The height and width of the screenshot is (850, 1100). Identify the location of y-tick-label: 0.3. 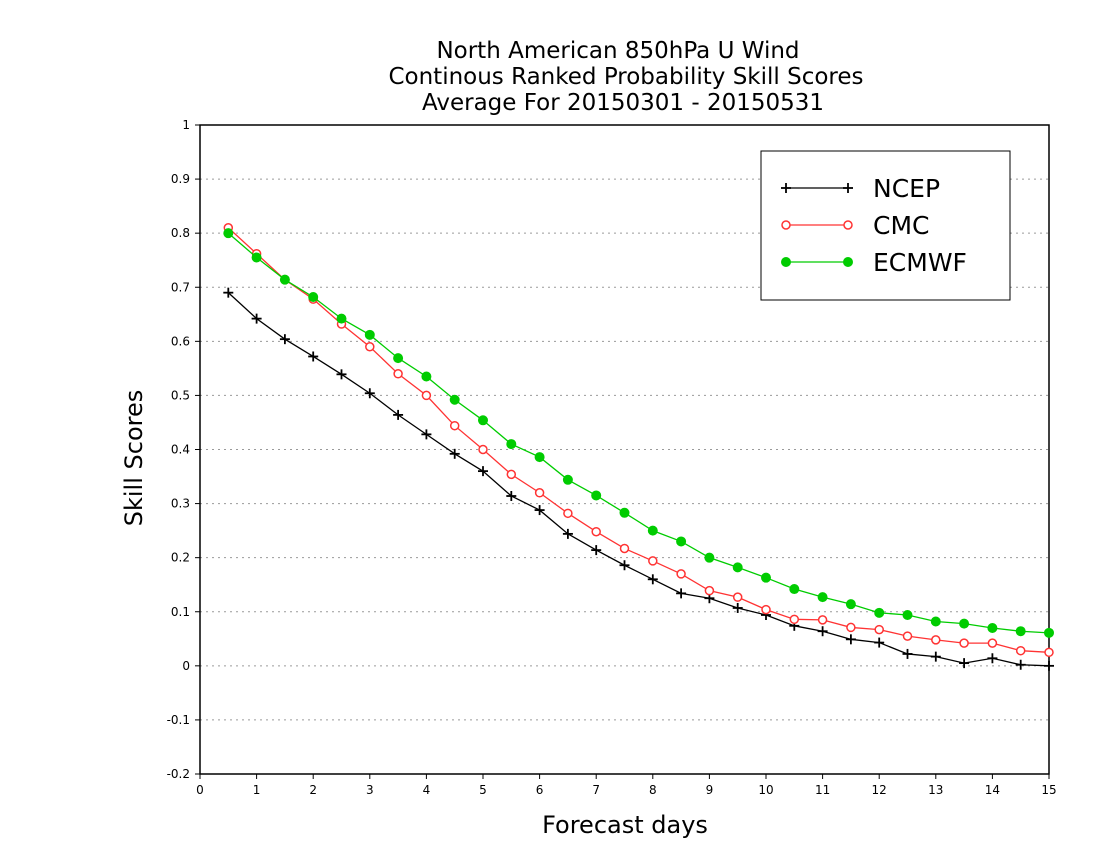
(180, 504).